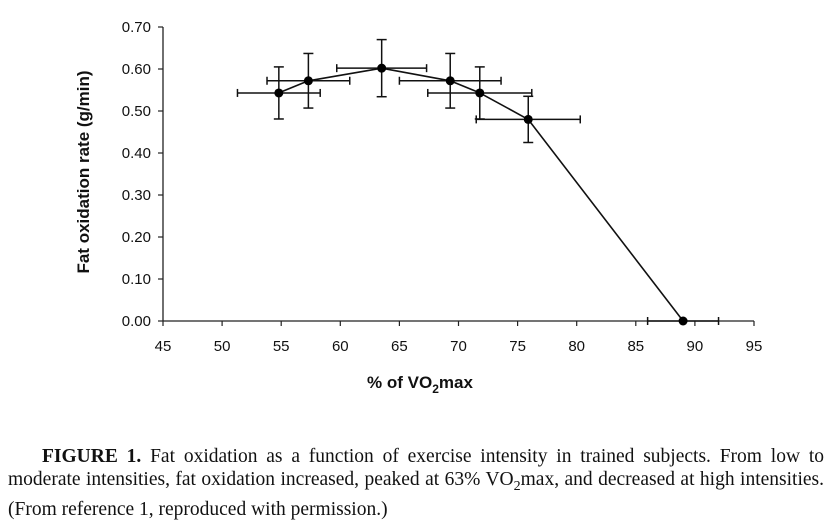 This screenshot has height=532, width=832. What do you see at coordinates (456, 382) in the screenshot?
I see `x-axis-label-part2: max` at bounding box center [456, 382].